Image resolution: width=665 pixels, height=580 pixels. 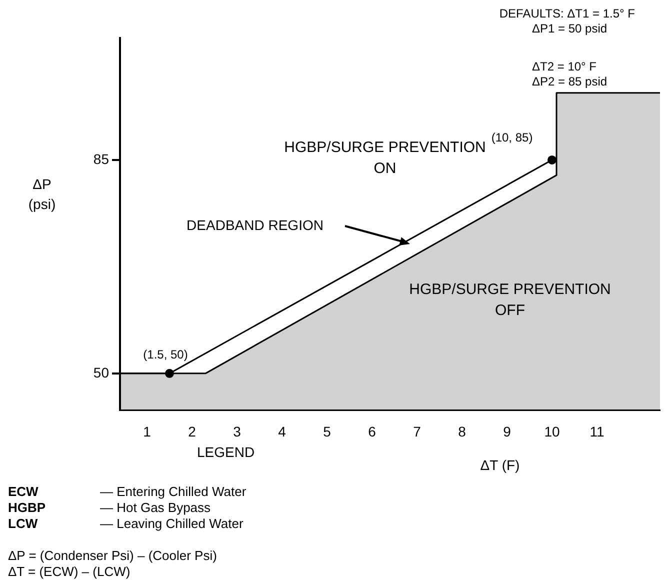 I want to click on text: ECW — Entering Chilled Water, so click(x=127, y=491).